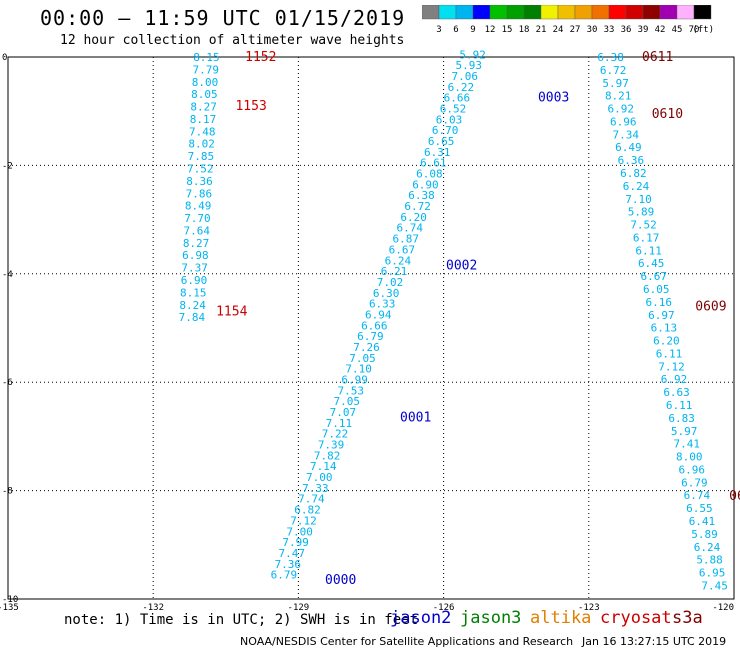 The width and height of the screenshot is (740, 650). I want to click on satellite-legend-cryosat: cryosat, so click(636, 618).